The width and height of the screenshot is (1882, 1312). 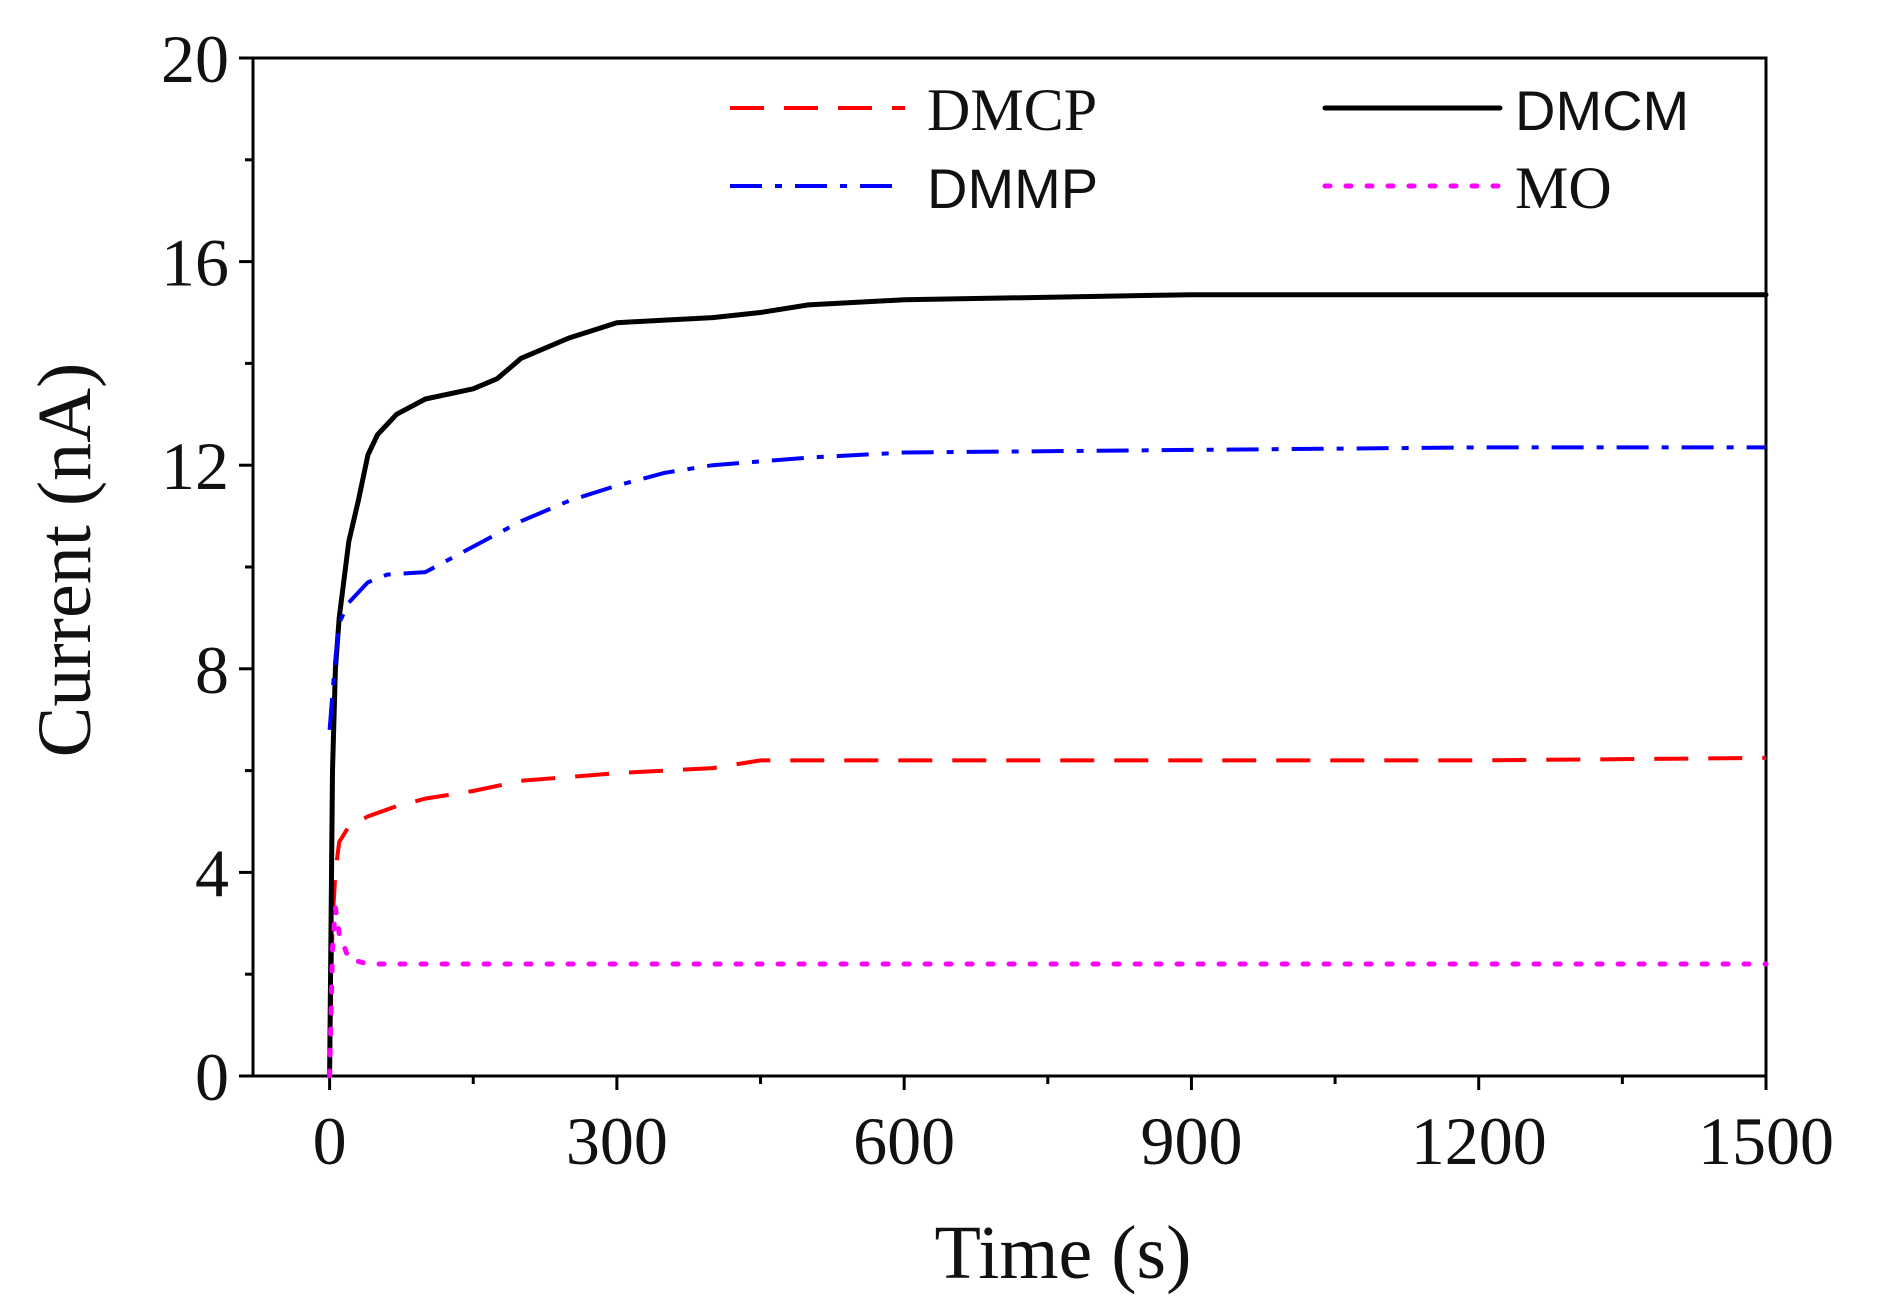 What do you see at coordinates (617, 1141) in the screenshot?
I see `x-tick-label: 300` at bounding box center [617, 1141].